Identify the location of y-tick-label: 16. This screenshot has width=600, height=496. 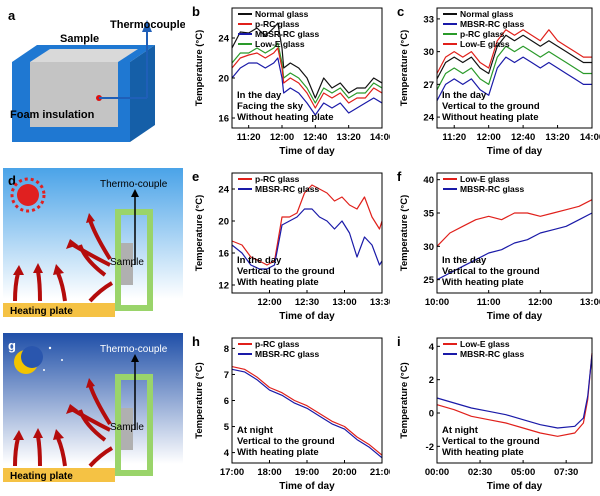
(223, 119).